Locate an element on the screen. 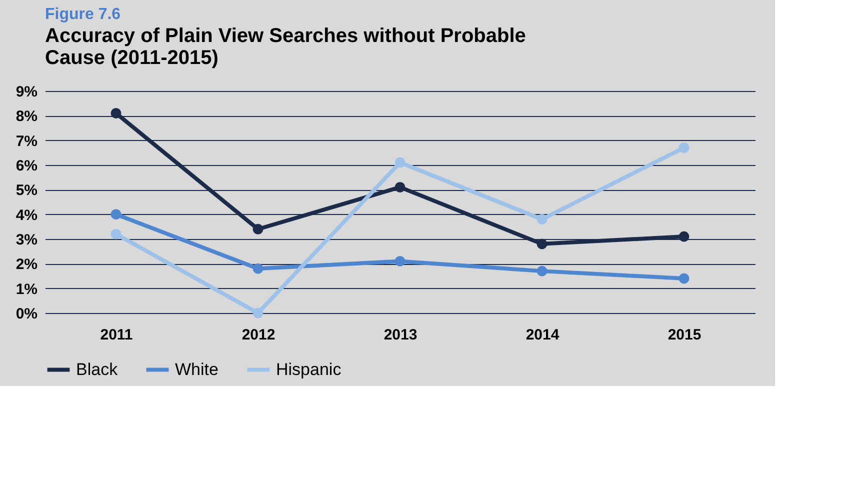 This screenshot has width=847, height=482. x-tick-label: 2015 is located at coordinates (685, 335).